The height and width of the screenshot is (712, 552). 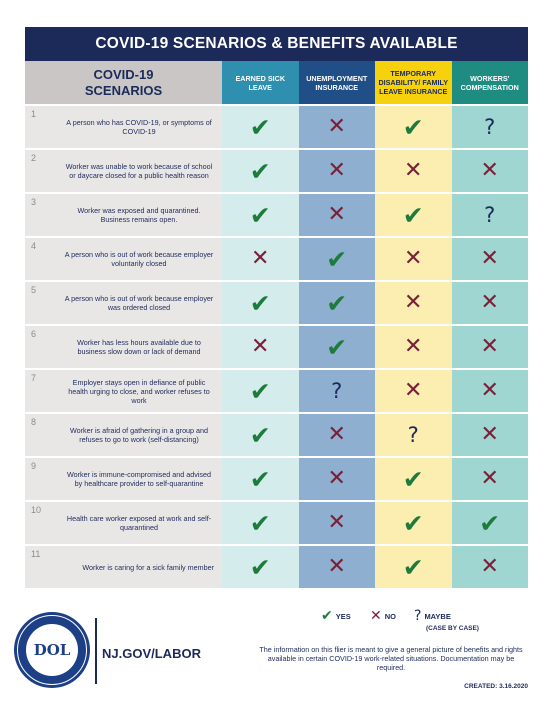 What do you see at coordinates (34, 378) in the screenshot?
I see `scenario-number: 7` at bounding box center [34, 378].